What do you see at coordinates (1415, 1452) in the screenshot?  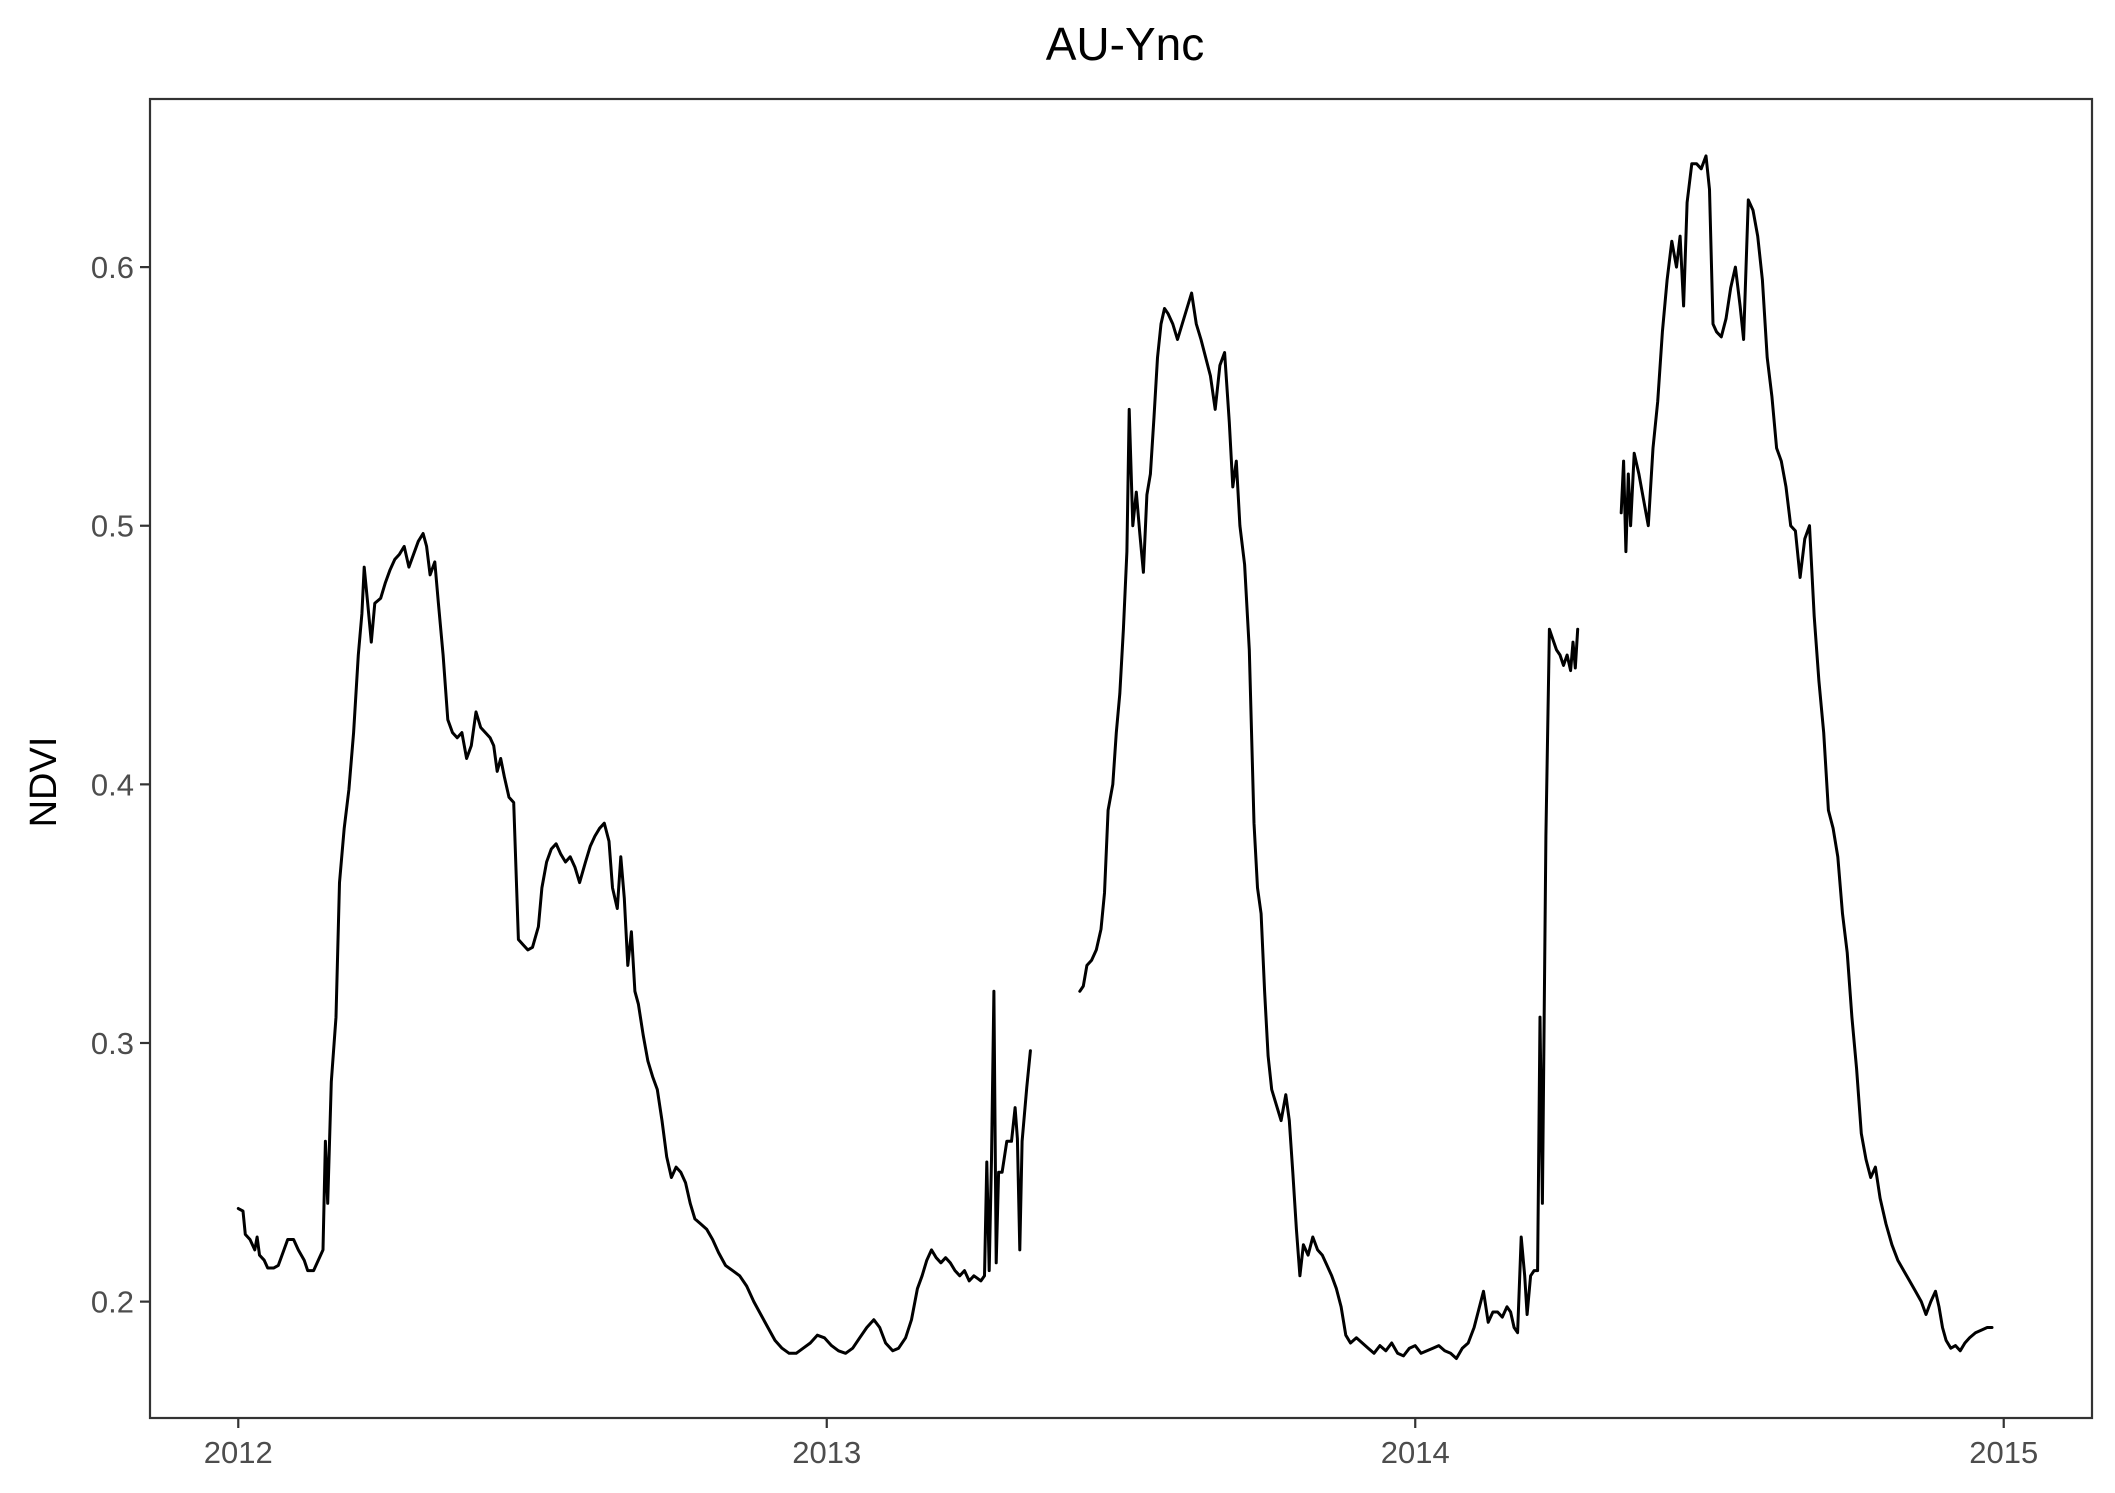 I see `x-tick-label: 2014` at bounding box center [1415, 1452].